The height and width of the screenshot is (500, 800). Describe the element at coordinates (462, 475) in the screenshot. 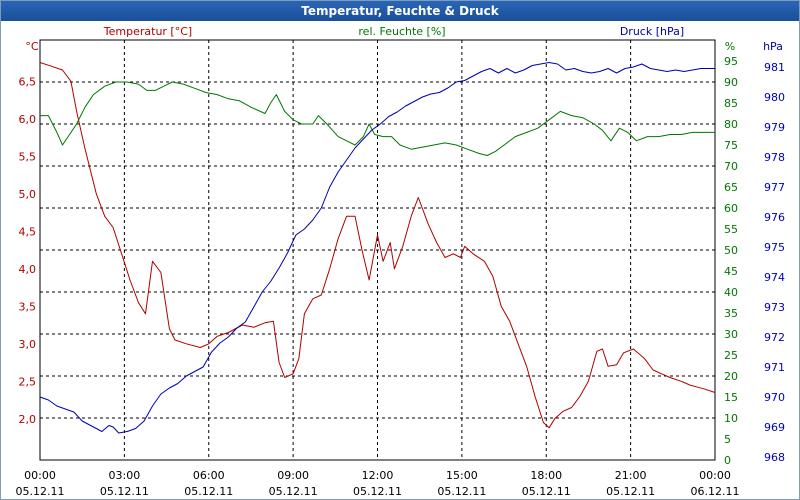

I see `x-tick-time: 15:00` at that location.